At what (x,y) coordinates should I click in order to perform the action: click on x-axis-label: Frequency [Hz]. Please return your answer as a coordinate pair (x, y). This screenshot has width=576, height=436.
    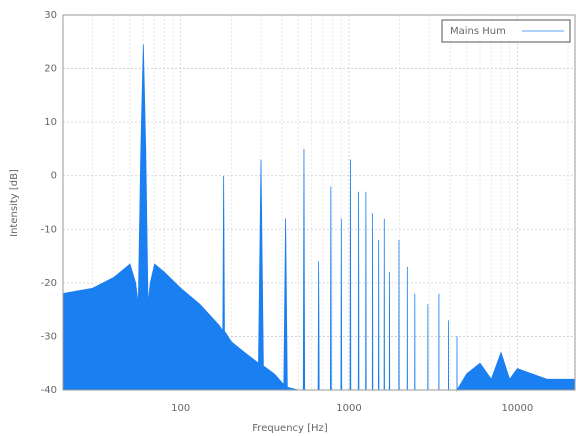
    Looking at the image, I should click on (290, 428).